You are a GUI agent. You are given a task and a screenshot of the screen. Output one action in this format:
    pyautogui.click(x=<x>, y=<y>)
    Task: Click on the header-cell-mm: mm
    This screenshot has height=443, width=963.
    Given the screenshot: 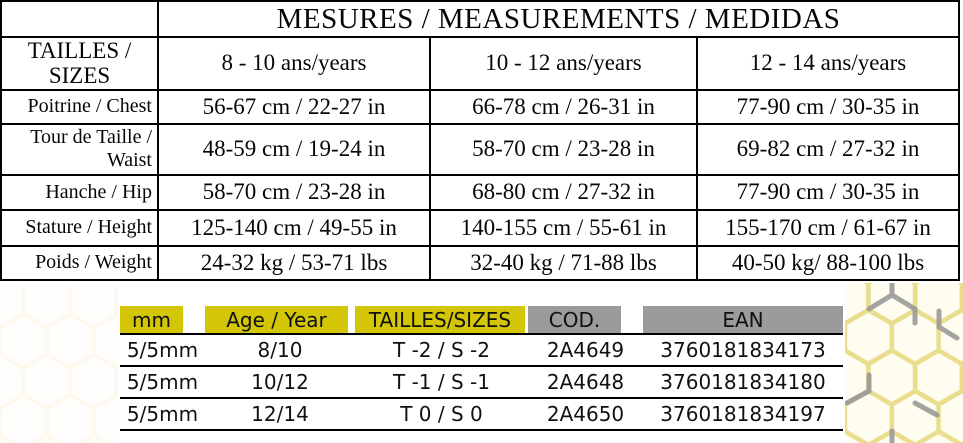 What is the action you would take?
    pyautogui.click(x=162, y=320)
    